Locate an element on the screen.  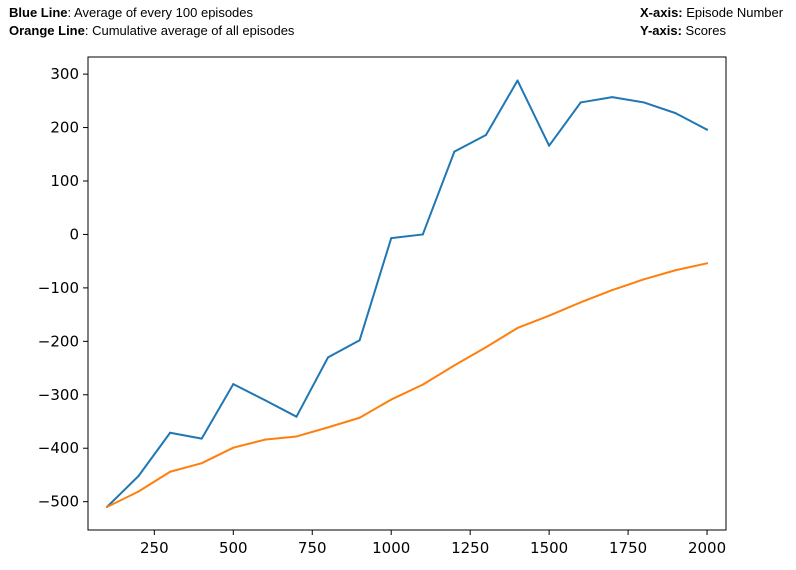
caption-blue-line: Blue Line: Average of every 100 episodes is located at coordinates (151, 13).